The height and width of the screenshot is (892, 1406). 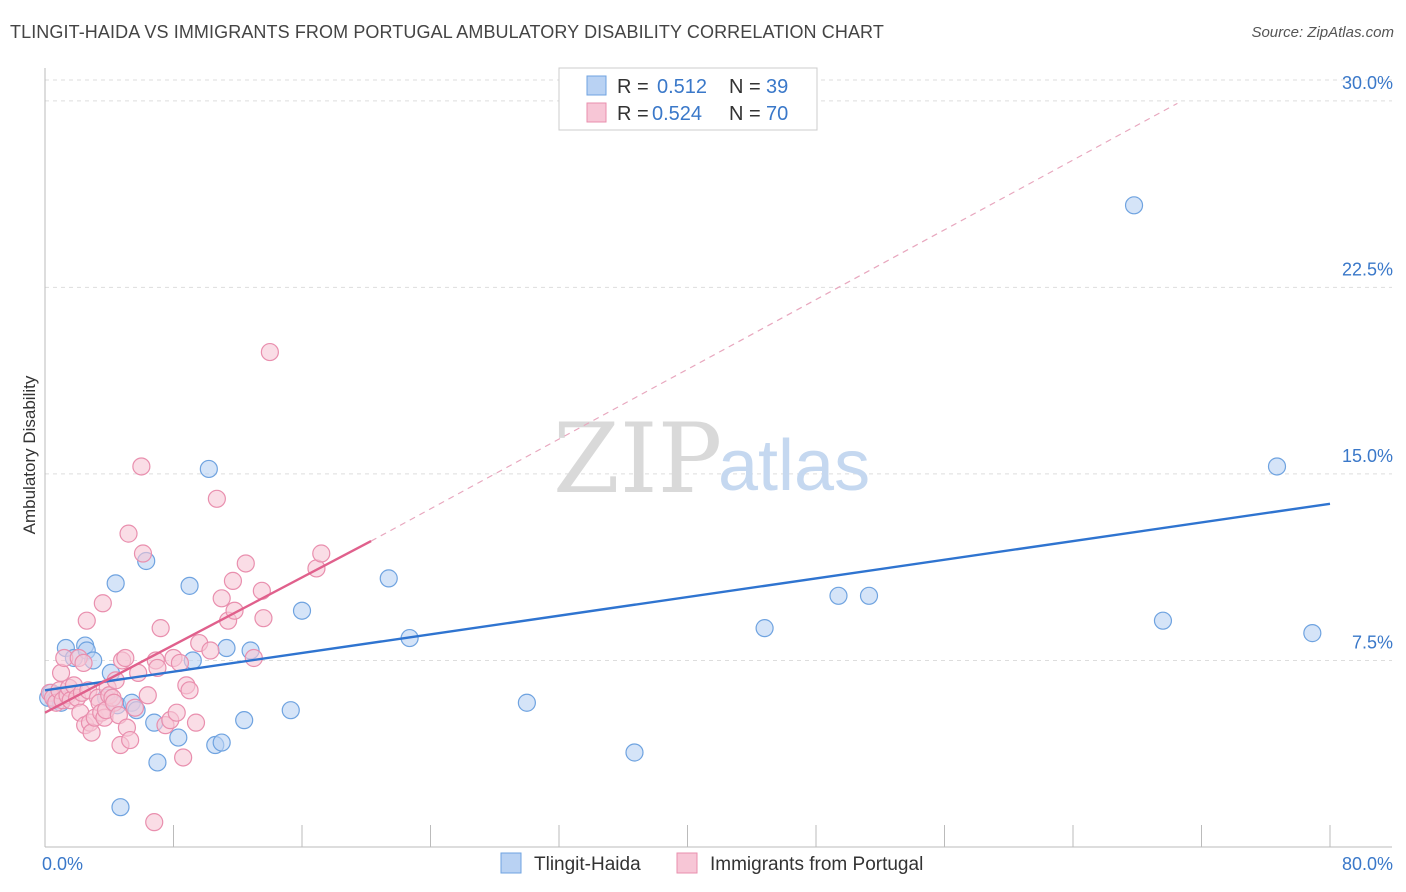 I want to click on legend-swatch-portugal, so click(x=596, y=112).